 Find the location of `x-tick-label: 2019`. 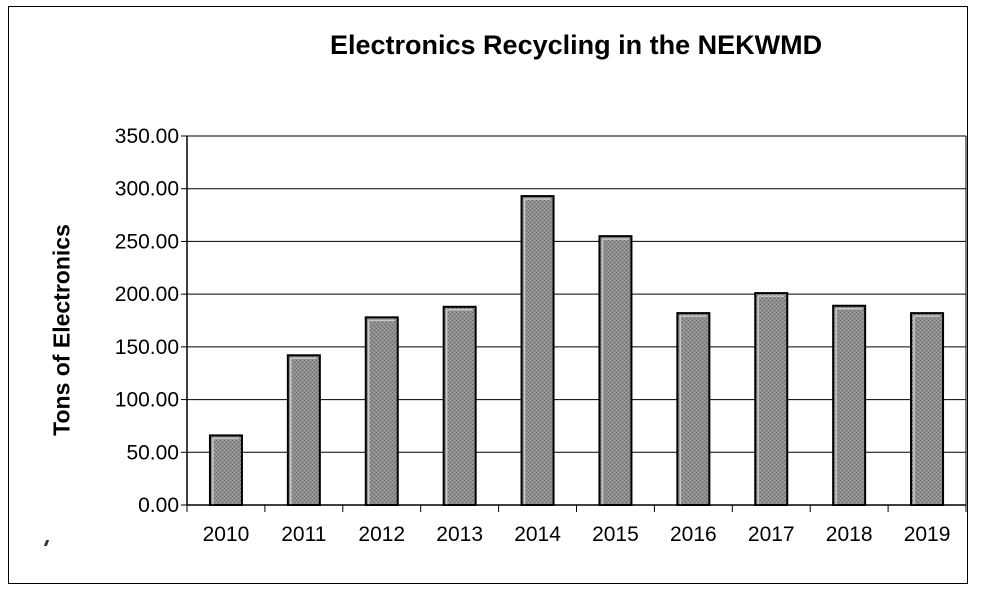

x-tick-label: 2019 is located at coordinates (927, 534).